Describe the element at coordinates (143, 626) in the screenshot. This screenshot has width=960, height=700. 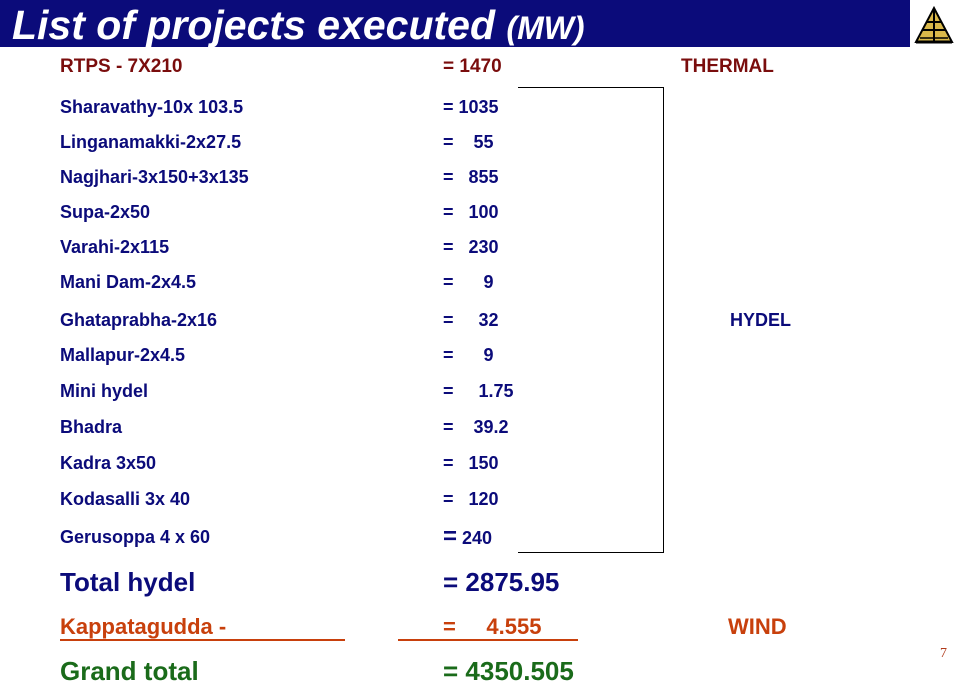
I see `wind-name: Kappatagudda -` at that location.